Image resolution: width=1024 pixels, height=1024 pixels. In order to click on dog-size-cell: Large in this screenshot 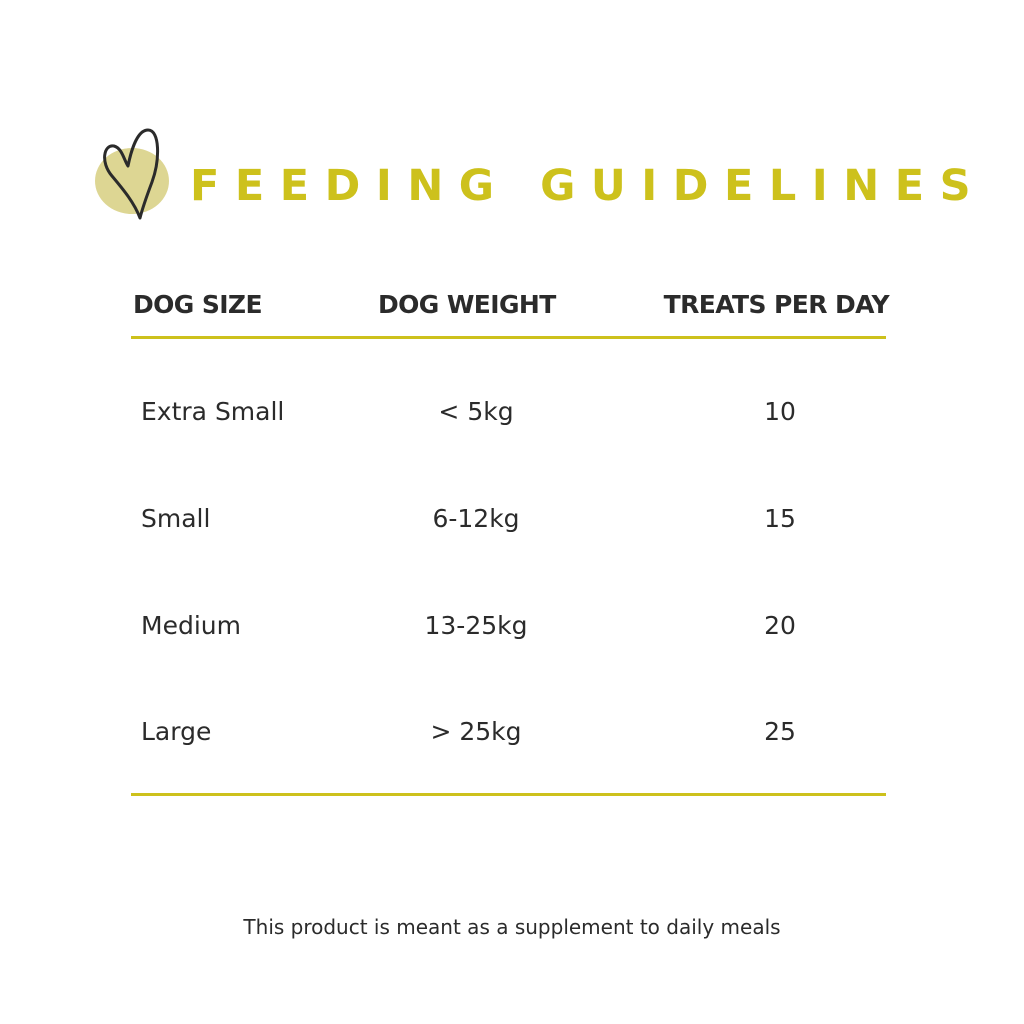, I will do `click(176, 731)`.